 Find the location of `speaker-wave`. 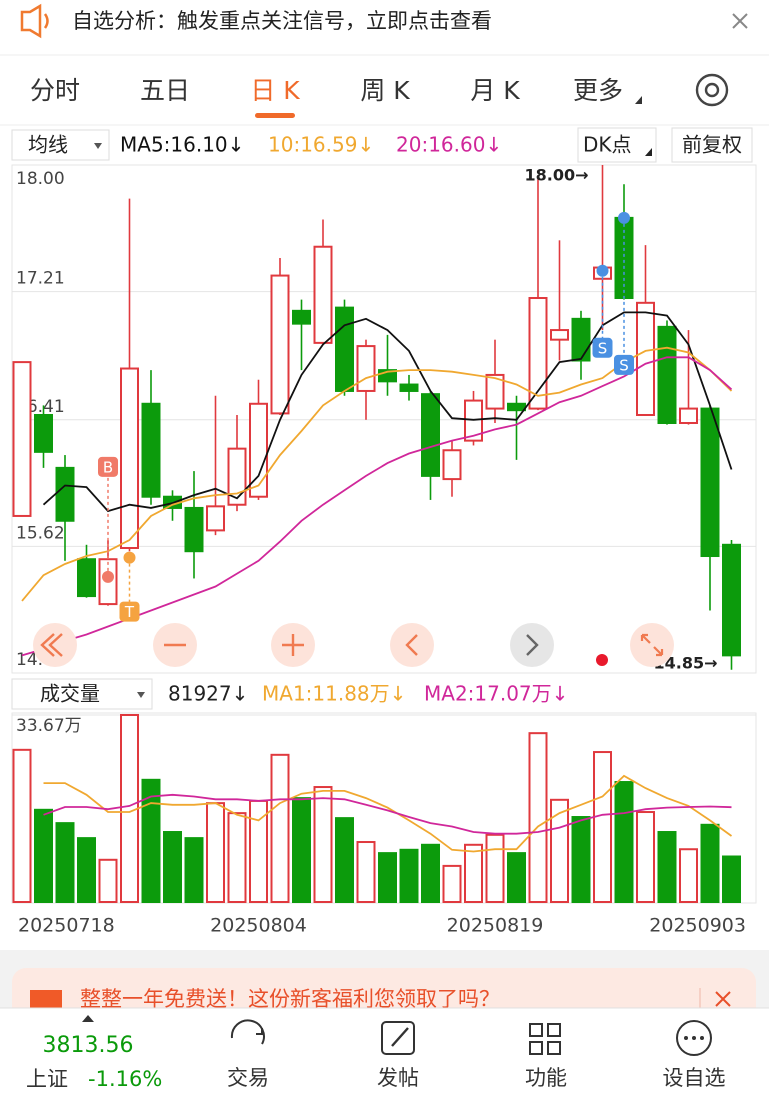

speaker-wave is located at coordinates (46, 21).